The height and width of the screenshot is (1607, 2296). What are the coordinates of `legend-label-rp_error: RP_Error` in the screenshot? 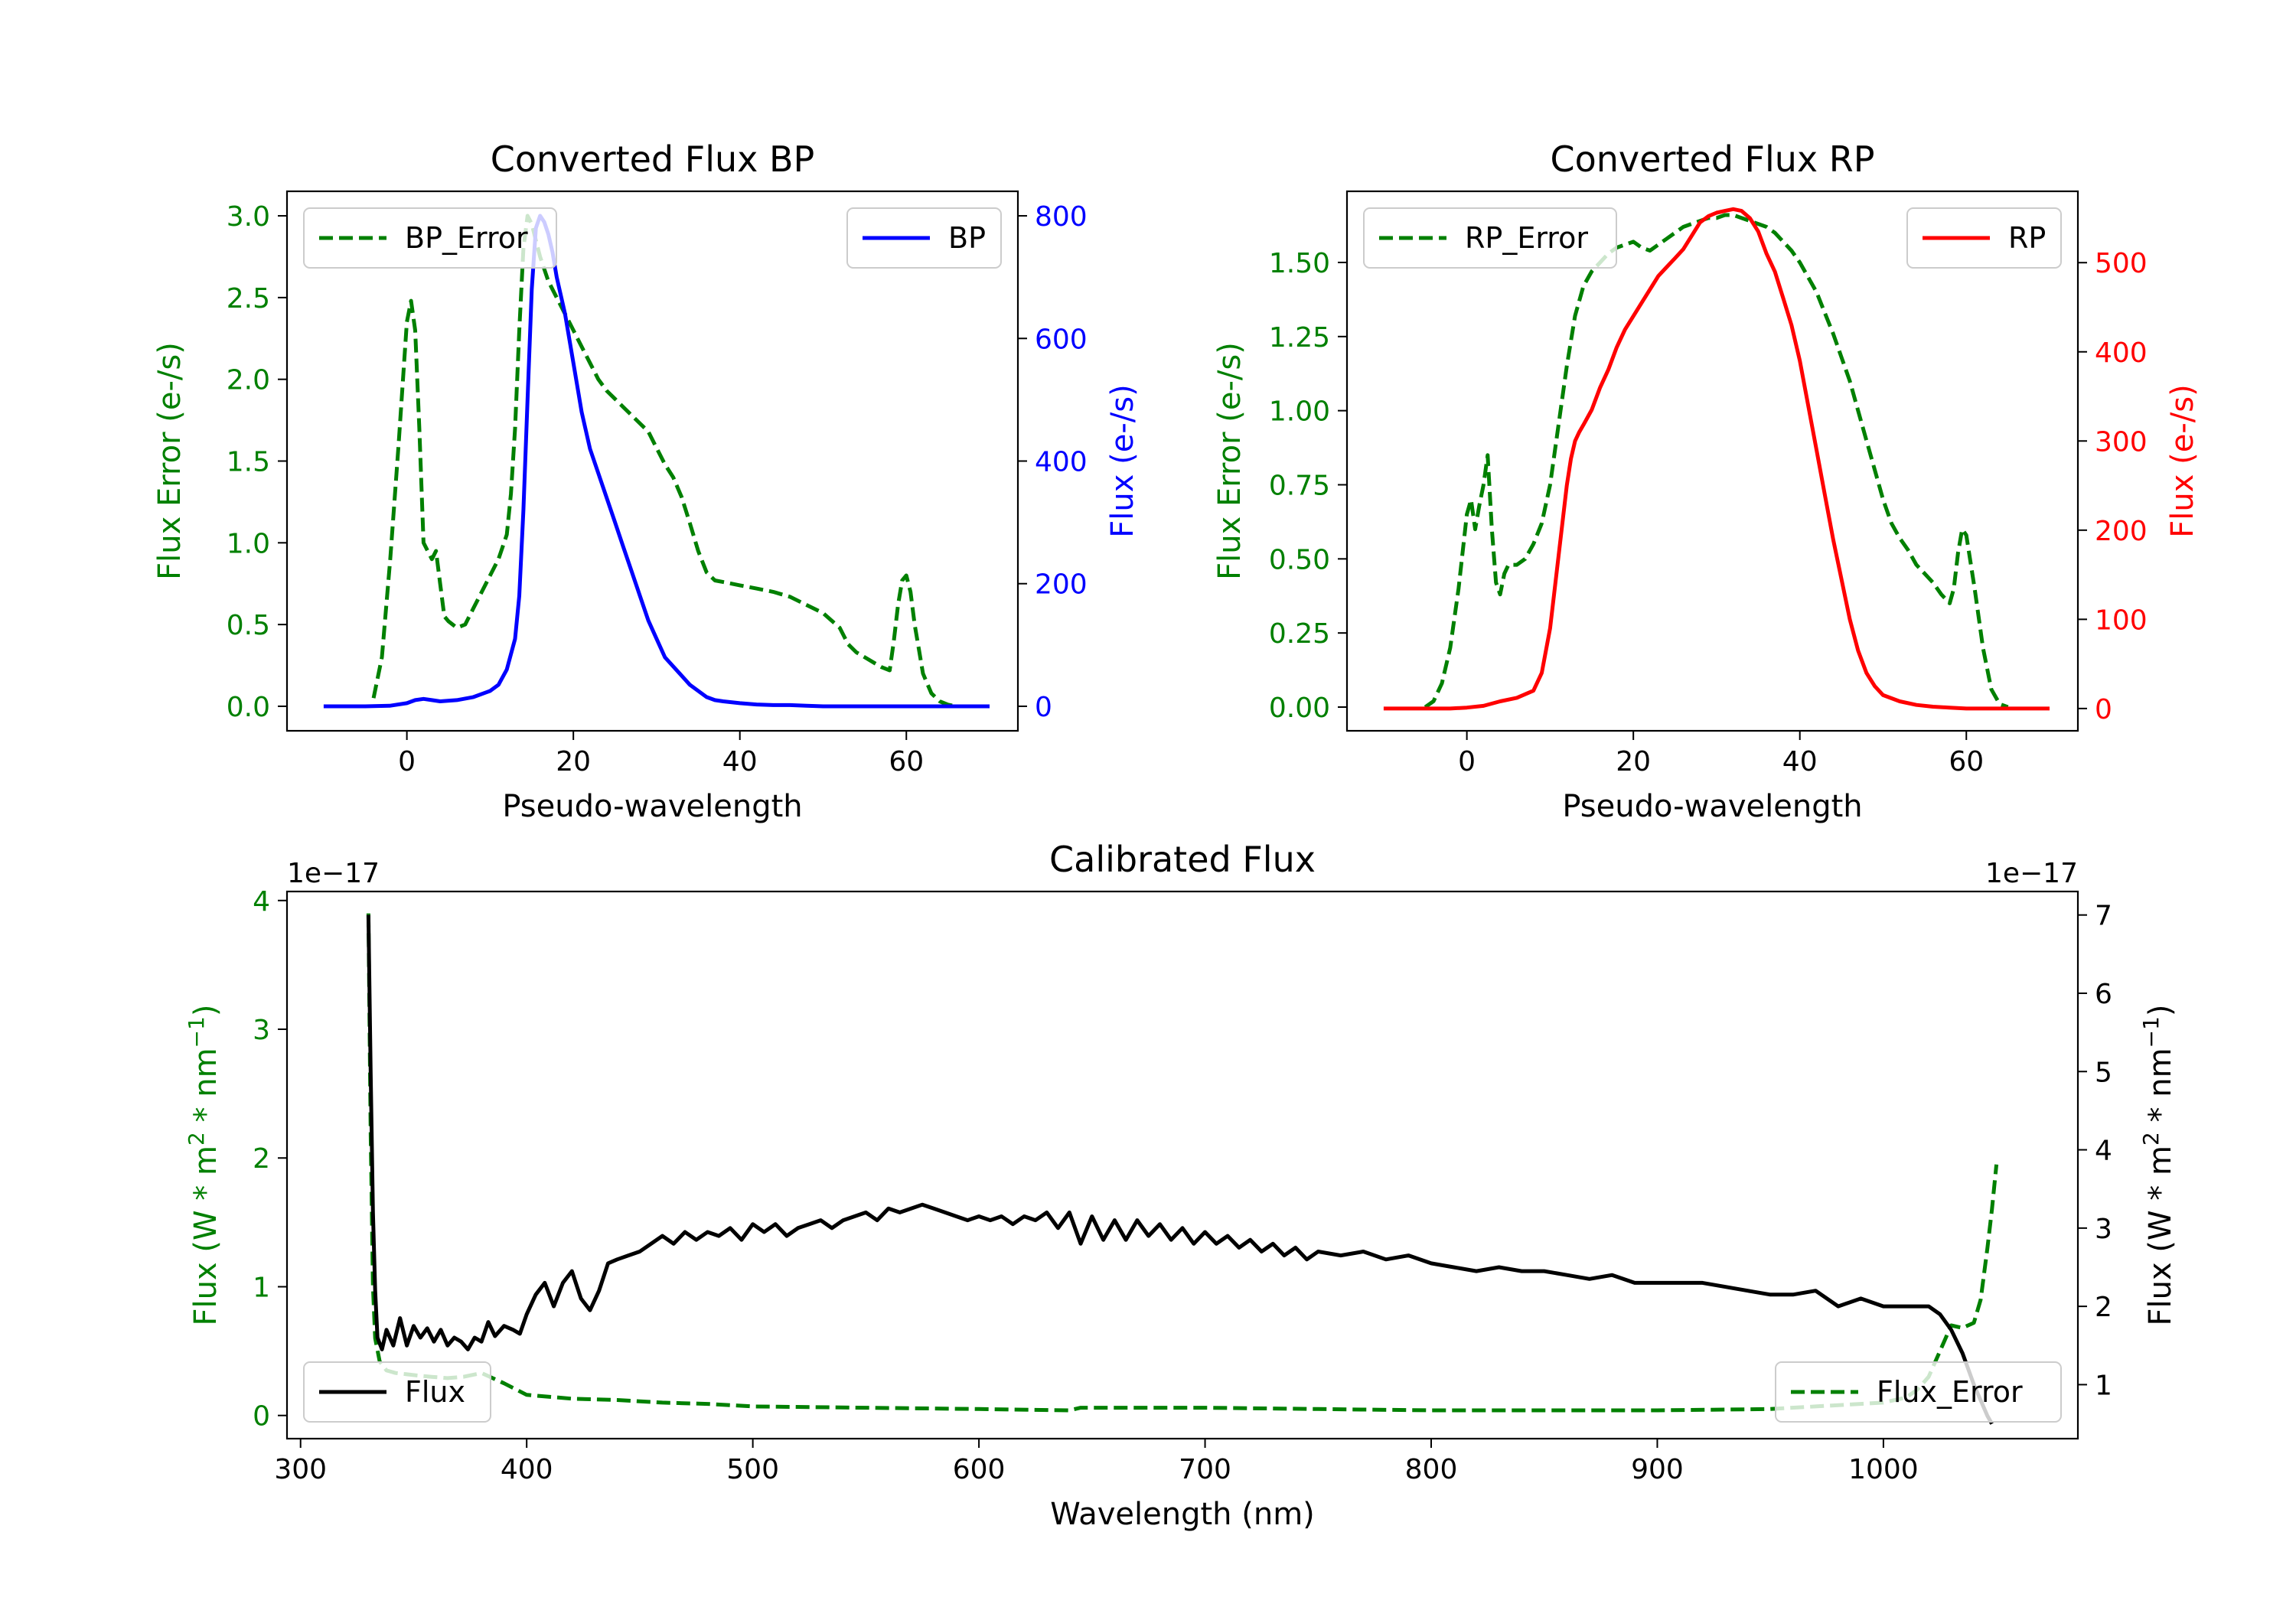 It's located at (1526, 238).